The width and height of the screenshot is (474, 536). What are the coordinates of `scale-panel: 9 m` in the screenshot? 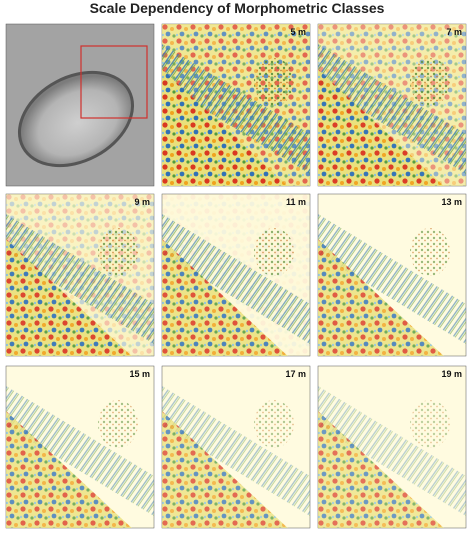 It's located at (80, 275).